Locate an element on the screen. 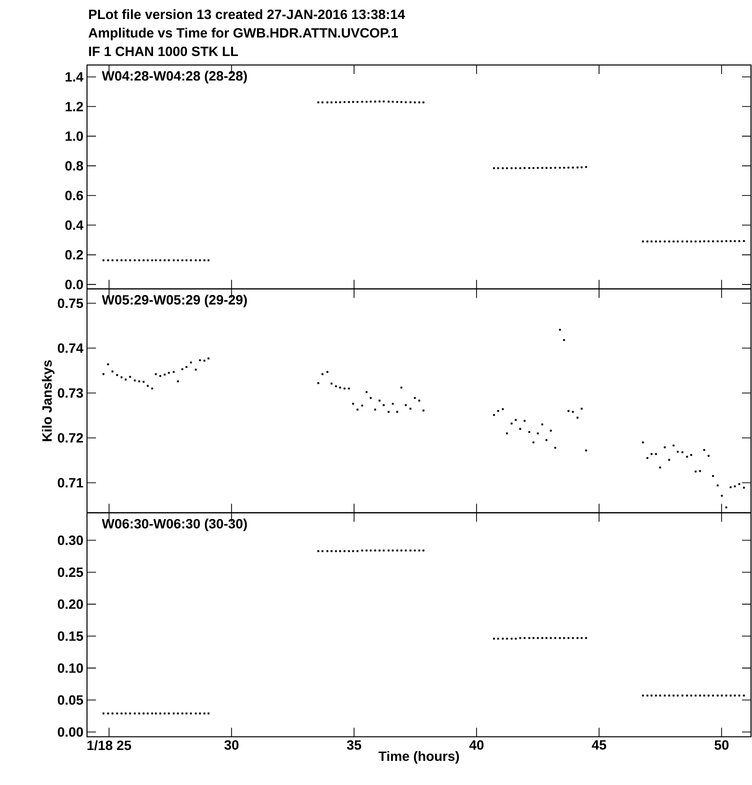  x-axis-title: Time (hours) is located at coordinates (418, 757).